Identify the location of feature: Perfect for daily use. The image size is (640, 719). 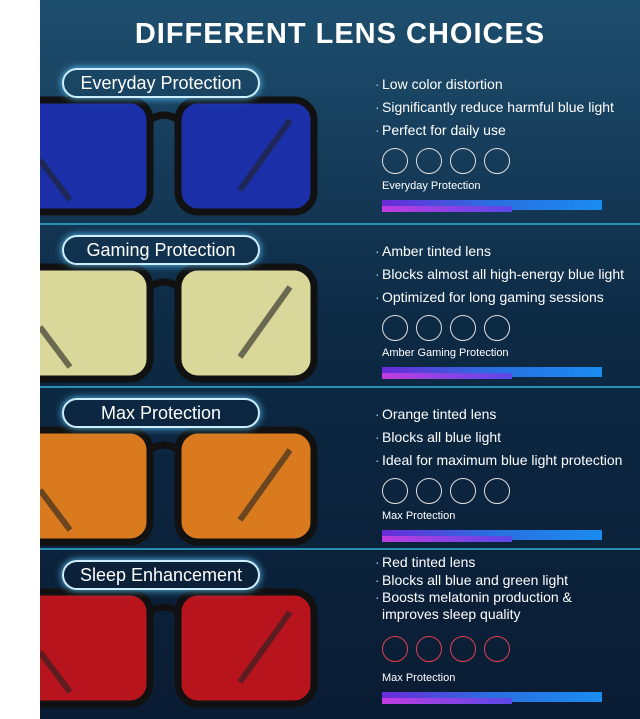
(503, 130).